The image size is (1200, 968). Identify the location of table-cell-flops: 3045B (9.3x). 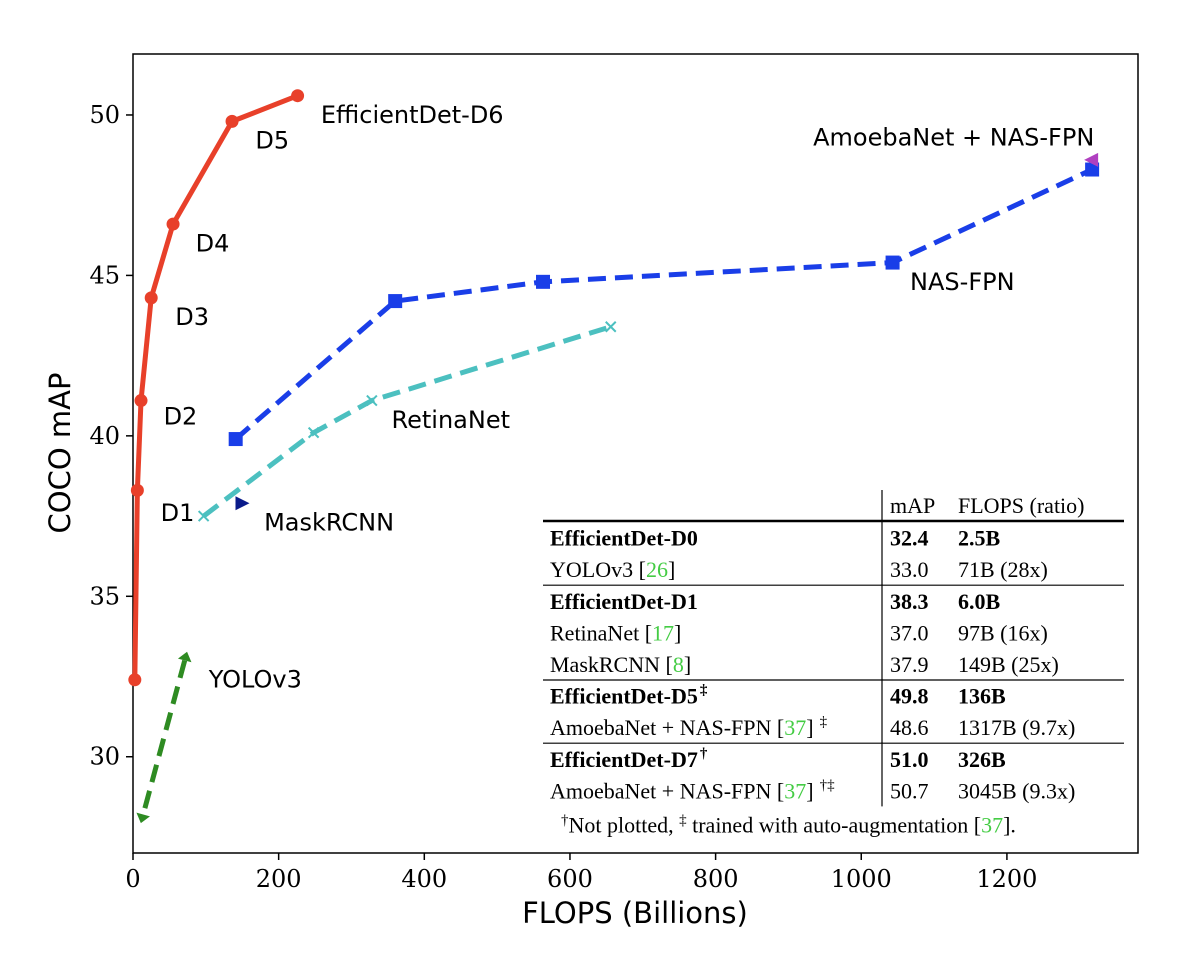
(1016, 790).